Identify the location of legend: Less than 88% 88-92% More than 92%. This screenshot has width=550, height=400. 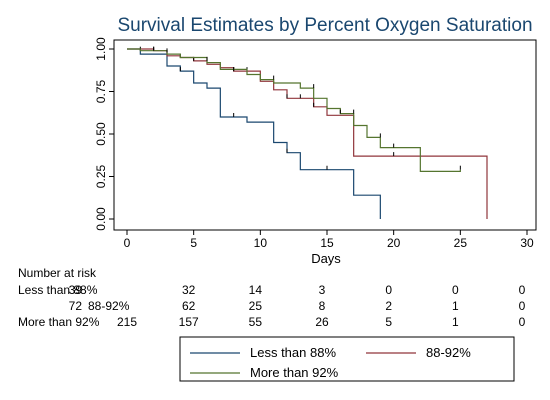
(347, 359).